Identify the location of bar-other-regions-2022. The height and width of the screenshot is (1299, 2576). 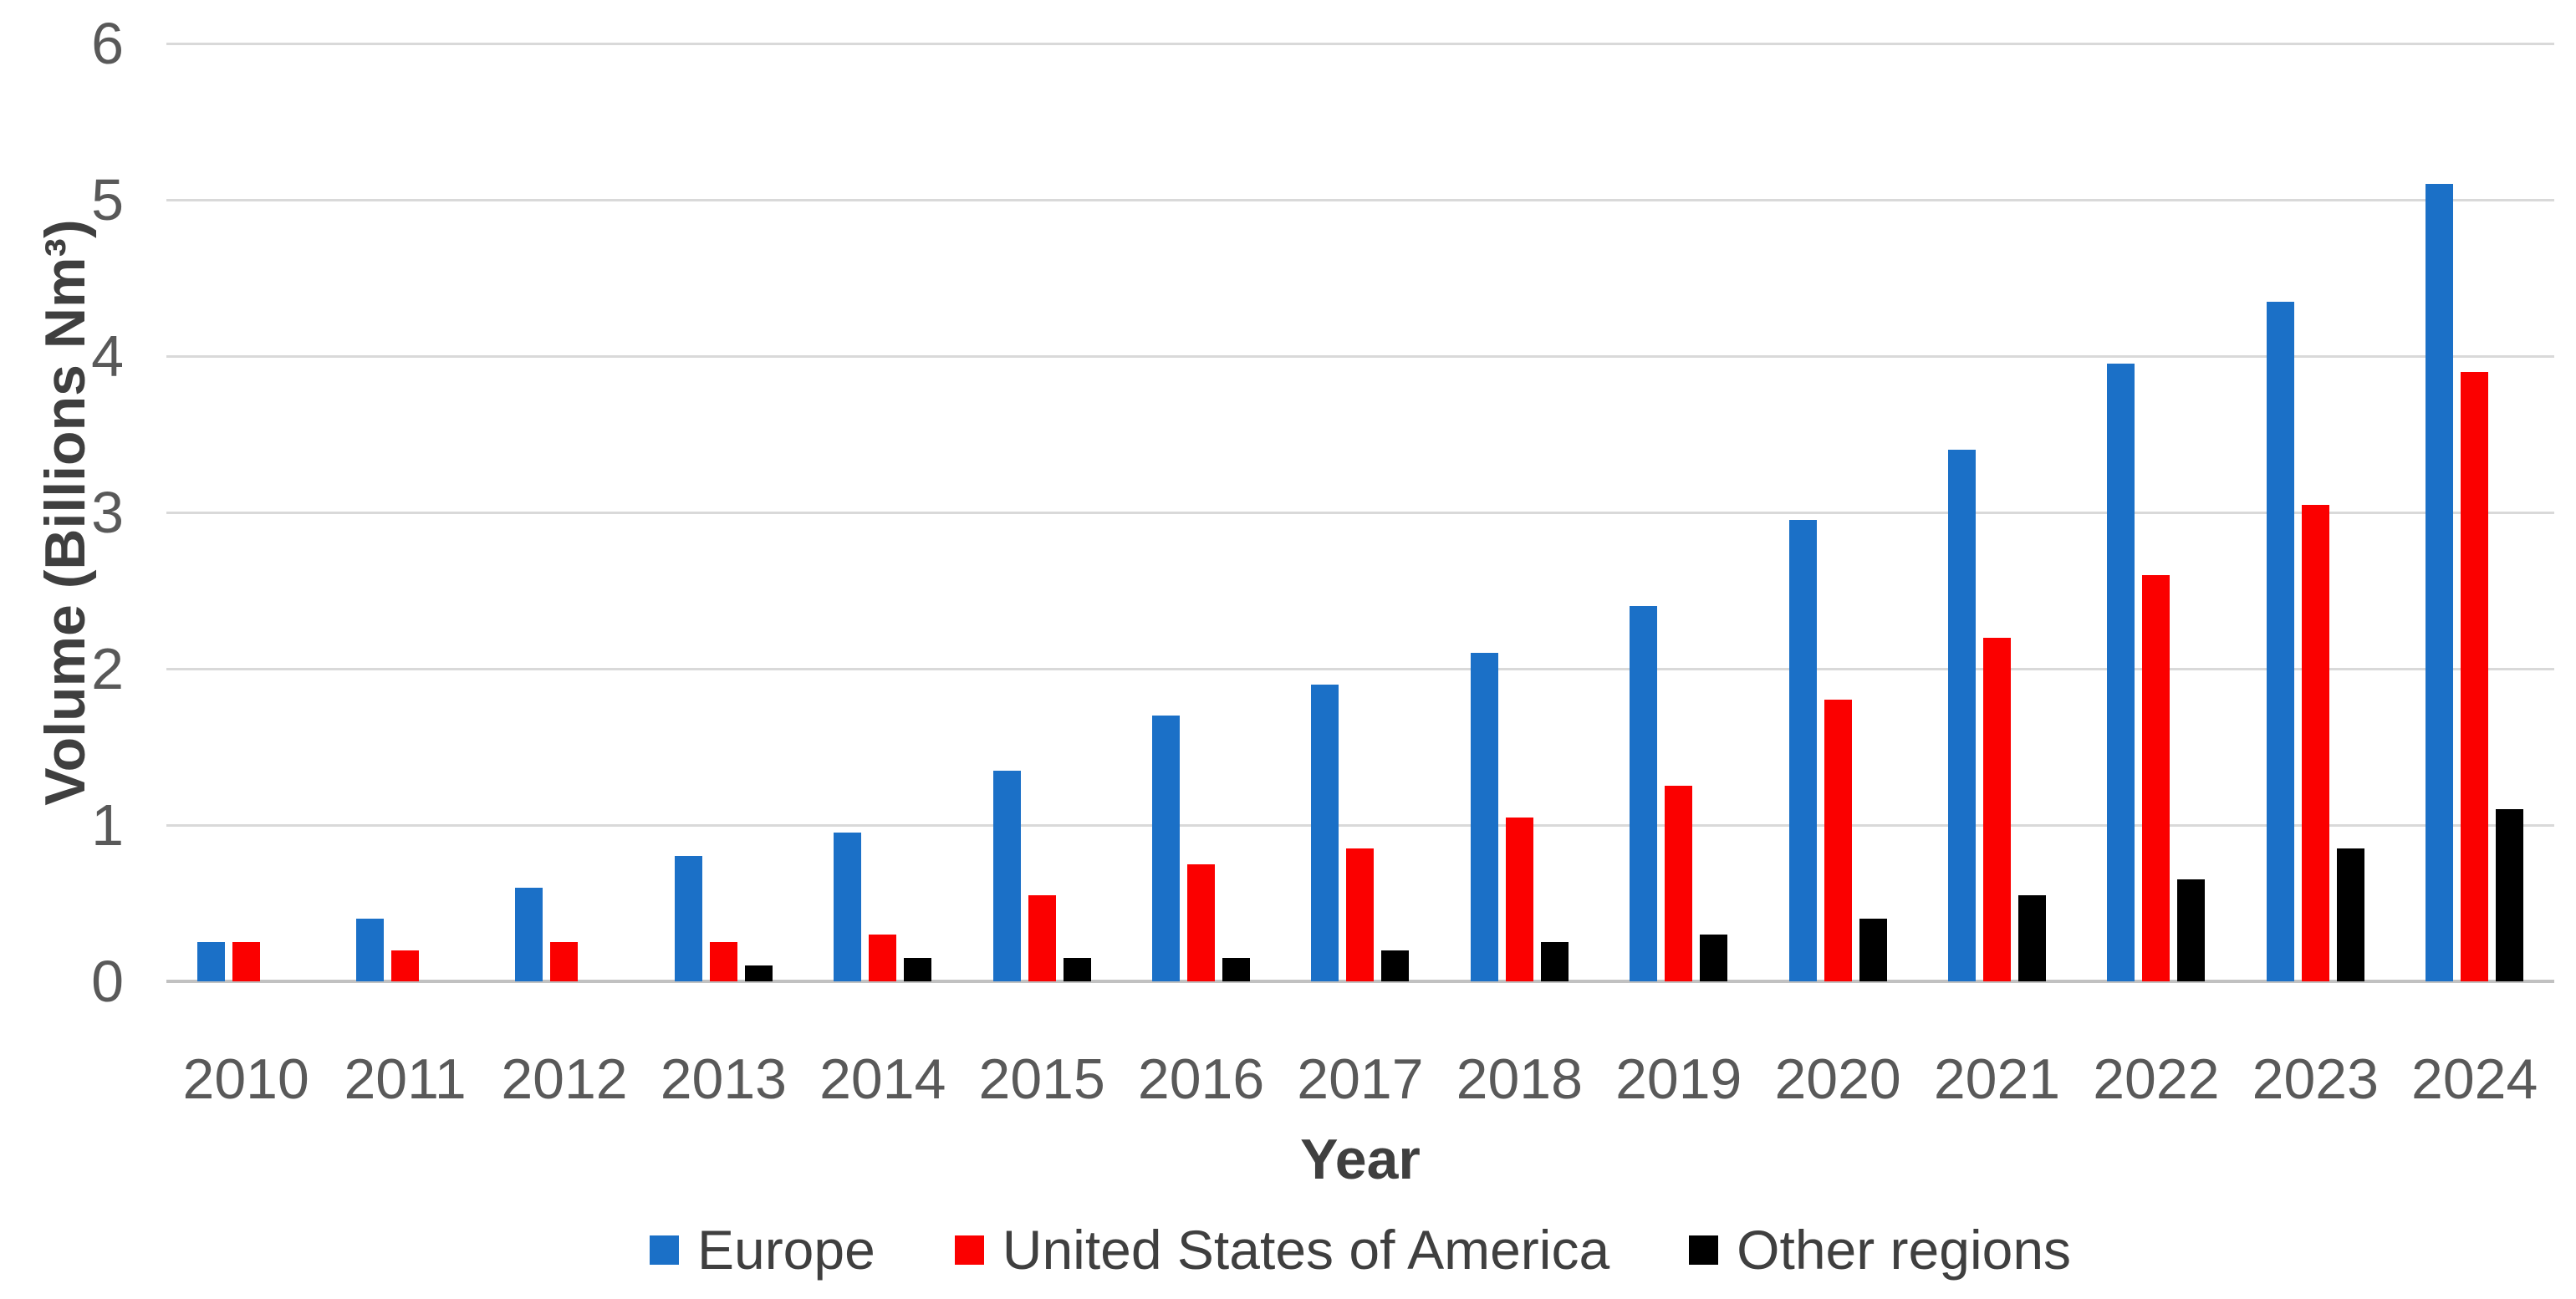
(2192, 930).